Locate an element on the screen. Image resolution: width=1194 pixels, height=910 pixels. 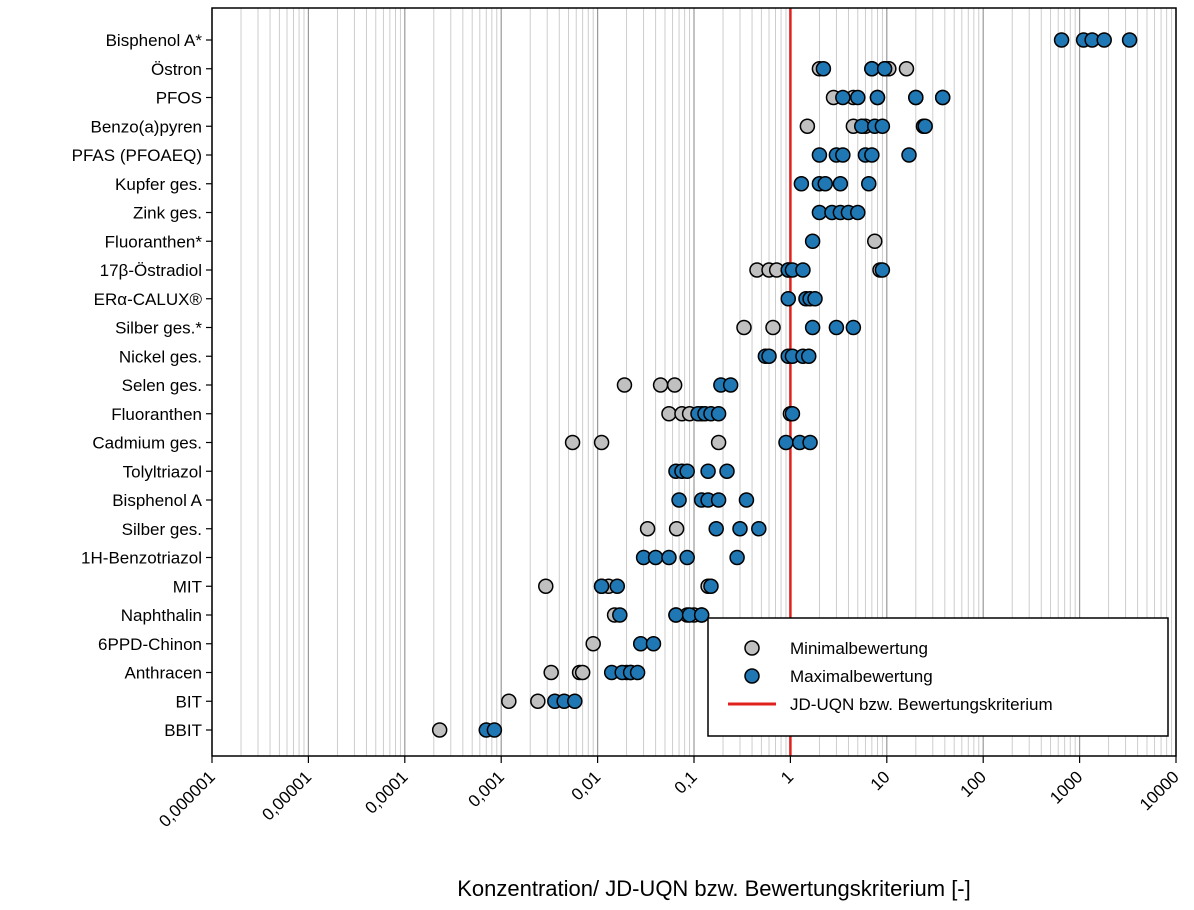
category-label: ERα-CALUX® is located at coordinates (148, 299).